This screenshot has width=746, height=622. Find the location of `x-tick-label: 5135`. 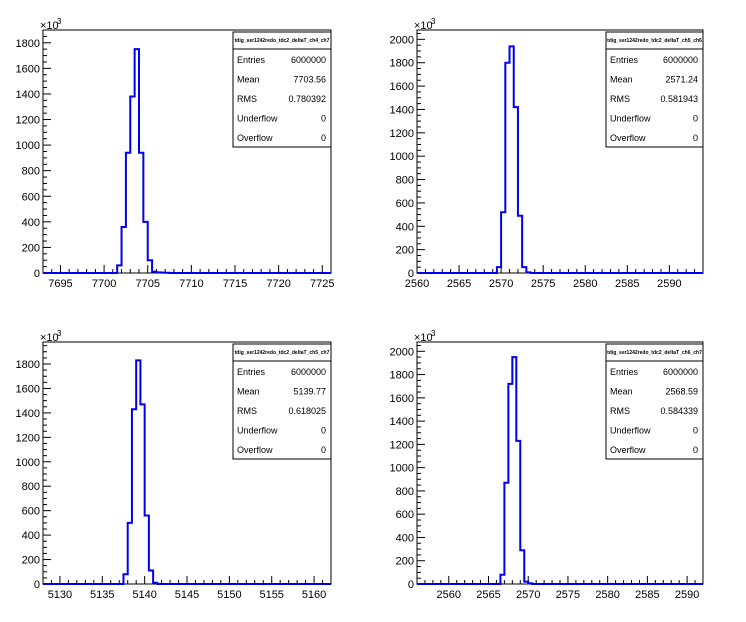

x-tick-label: 5135 is located at coordinates (102, 595).